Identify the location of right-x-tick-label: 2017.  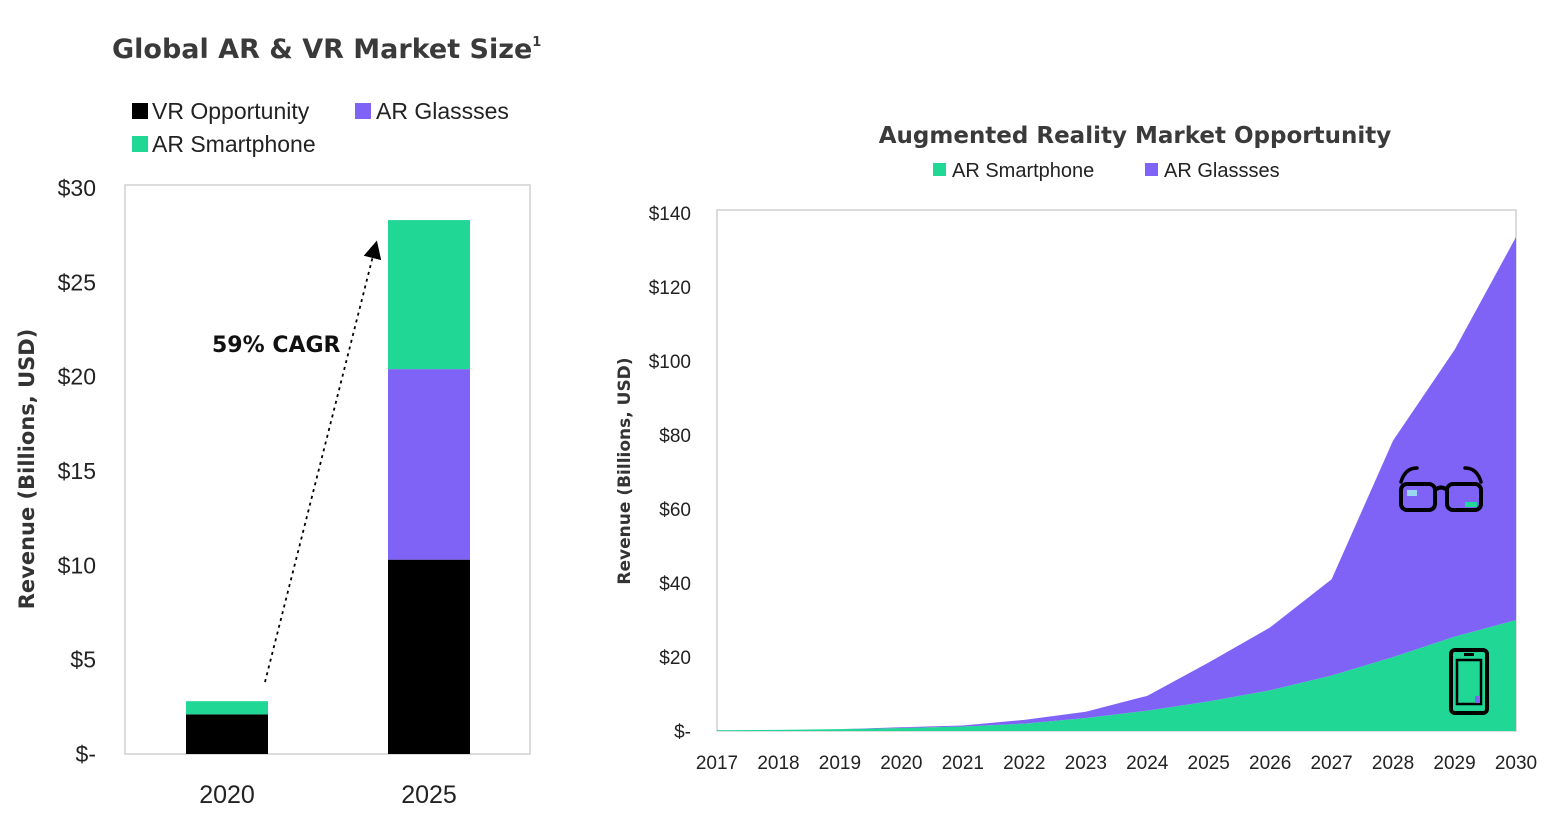
(717, 763).